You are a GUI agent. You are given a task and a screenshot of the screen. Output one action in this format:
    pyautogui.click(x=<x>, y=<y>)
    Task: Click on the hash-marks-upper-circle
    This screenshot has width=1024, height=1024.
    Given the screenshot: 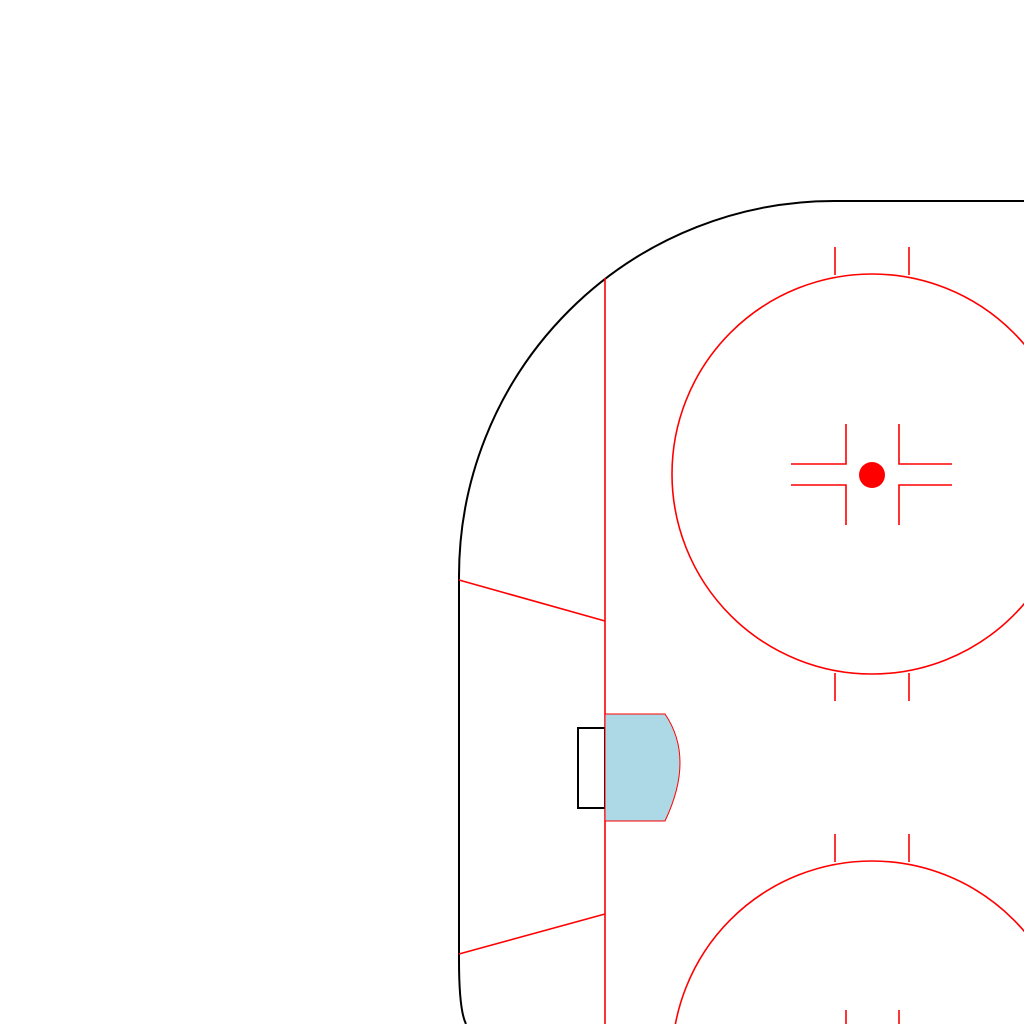 What is the action you would take?
    pyautogui.click(x=872, y=474)
    